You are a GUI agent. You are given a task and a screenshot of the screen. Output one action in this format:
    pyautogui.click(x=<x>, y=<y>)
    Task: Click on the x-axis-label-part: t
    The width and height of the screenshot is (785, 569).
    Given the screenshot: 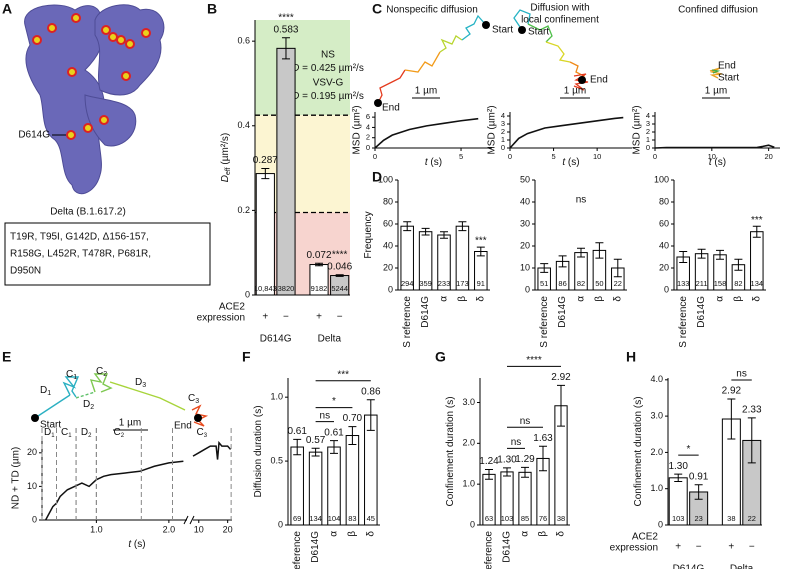 What is the action you would take?
    pyautogui.click(x=711, y=162)
    